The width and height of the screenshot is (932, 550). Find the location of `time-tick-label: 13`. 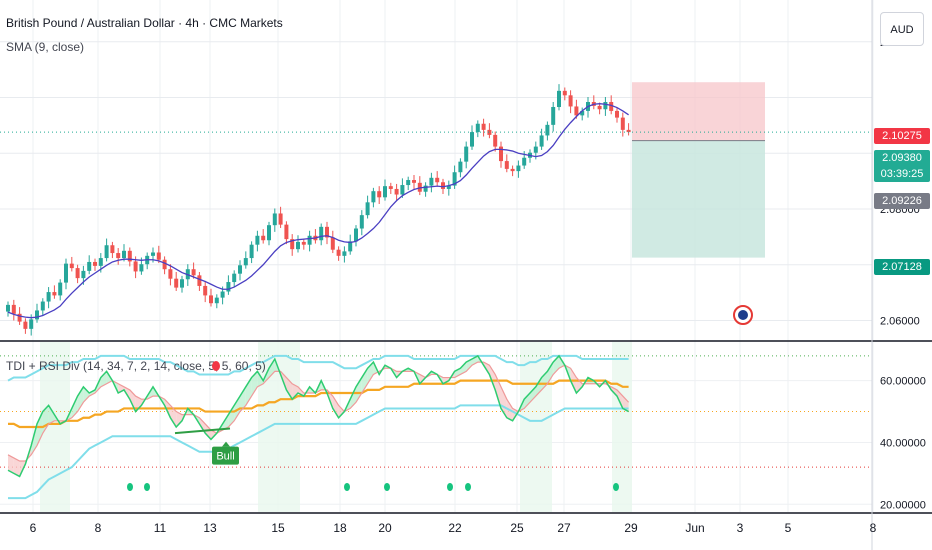

time-tick-label: 13 is located at coordinates (210, 528).